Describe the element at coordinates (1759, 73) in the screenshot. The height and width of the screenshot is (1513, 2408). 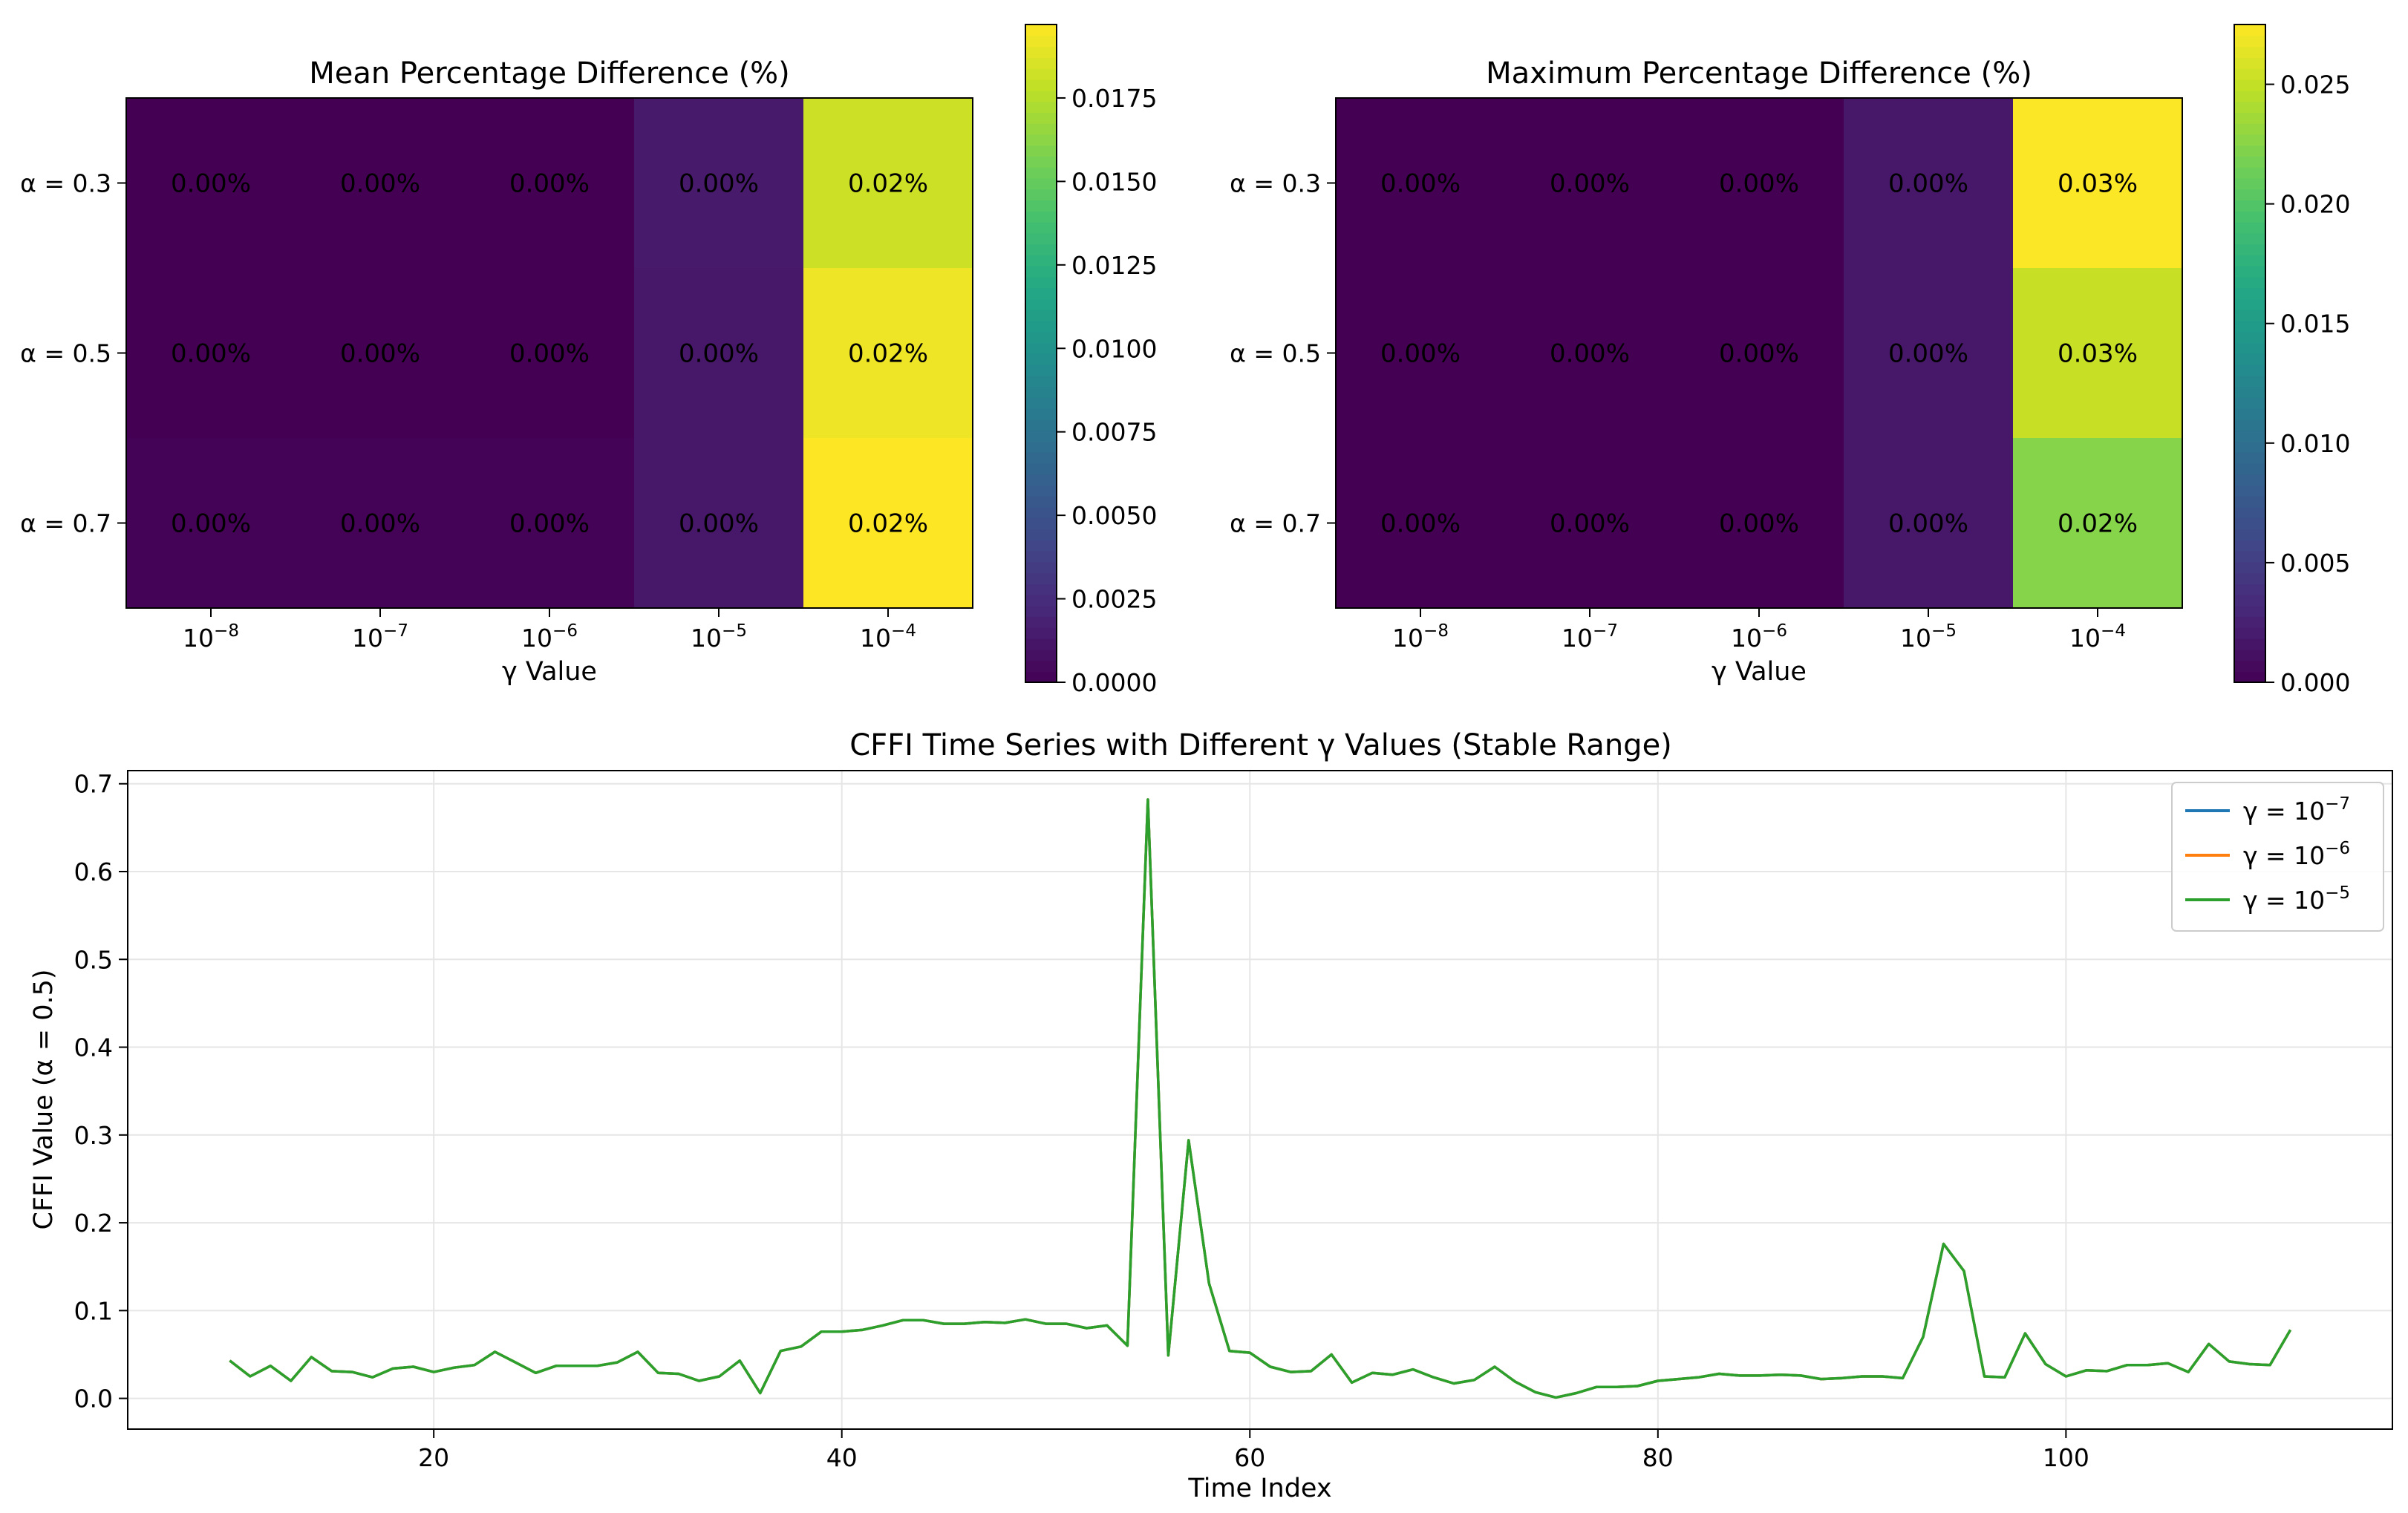
I see `max-heatmap-title: Maximum Percentage Difference (%)` at that location.